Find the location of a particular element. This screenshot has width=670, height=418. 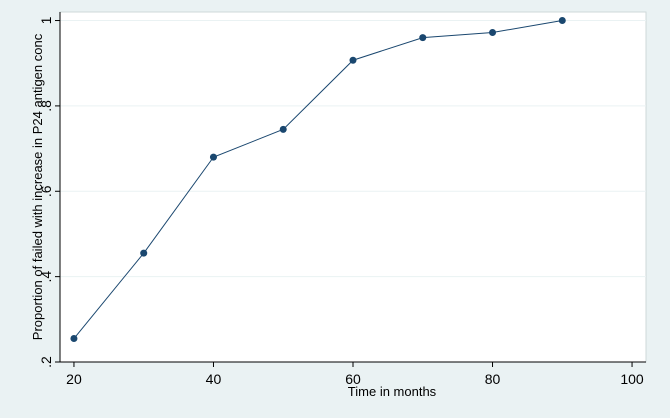

y-ticks: .2 .4 .6 .8 1 is located at coordinates (49, 192).